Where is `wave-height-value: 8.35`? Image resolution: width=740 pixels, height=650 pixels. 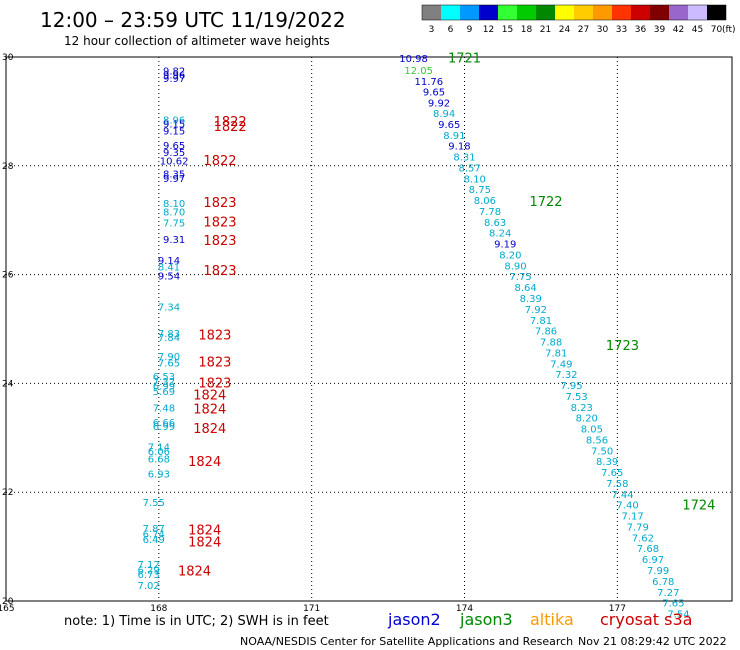
wave-height-value: 8.35 is located at coordinates (174, 174).